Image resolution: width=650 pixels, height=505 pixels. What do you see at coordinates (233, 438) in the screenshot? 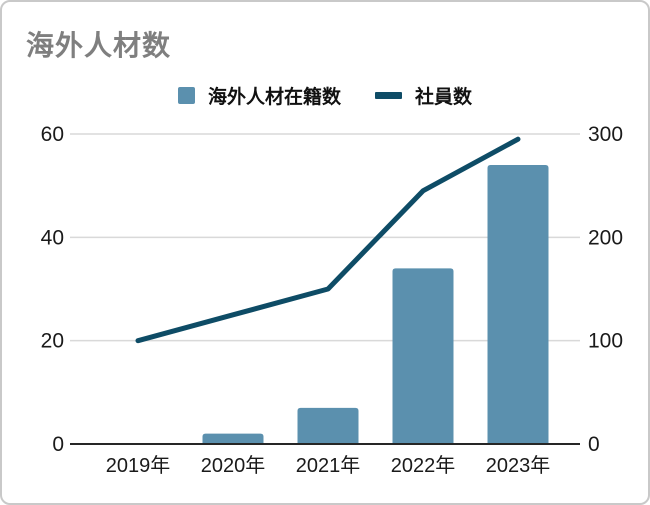
I see `bar-2020年` at bounding box center [233, 438].